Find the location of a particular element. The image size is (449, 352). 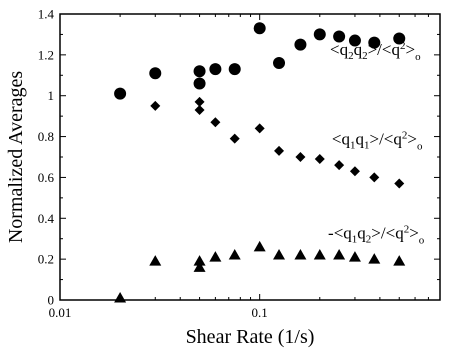

y-tick-label: 0.2 is located at coordinates (46, 259).